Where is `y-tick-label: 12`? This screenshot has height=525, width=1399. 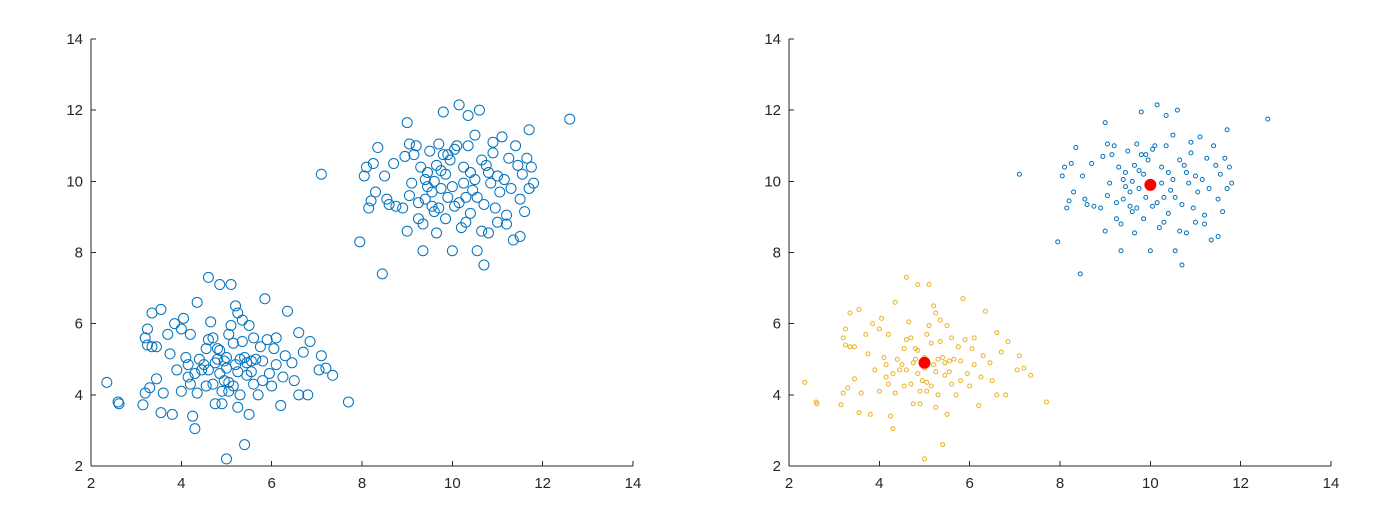 y-tick-label: 12 is located at coordinates (772, 110).